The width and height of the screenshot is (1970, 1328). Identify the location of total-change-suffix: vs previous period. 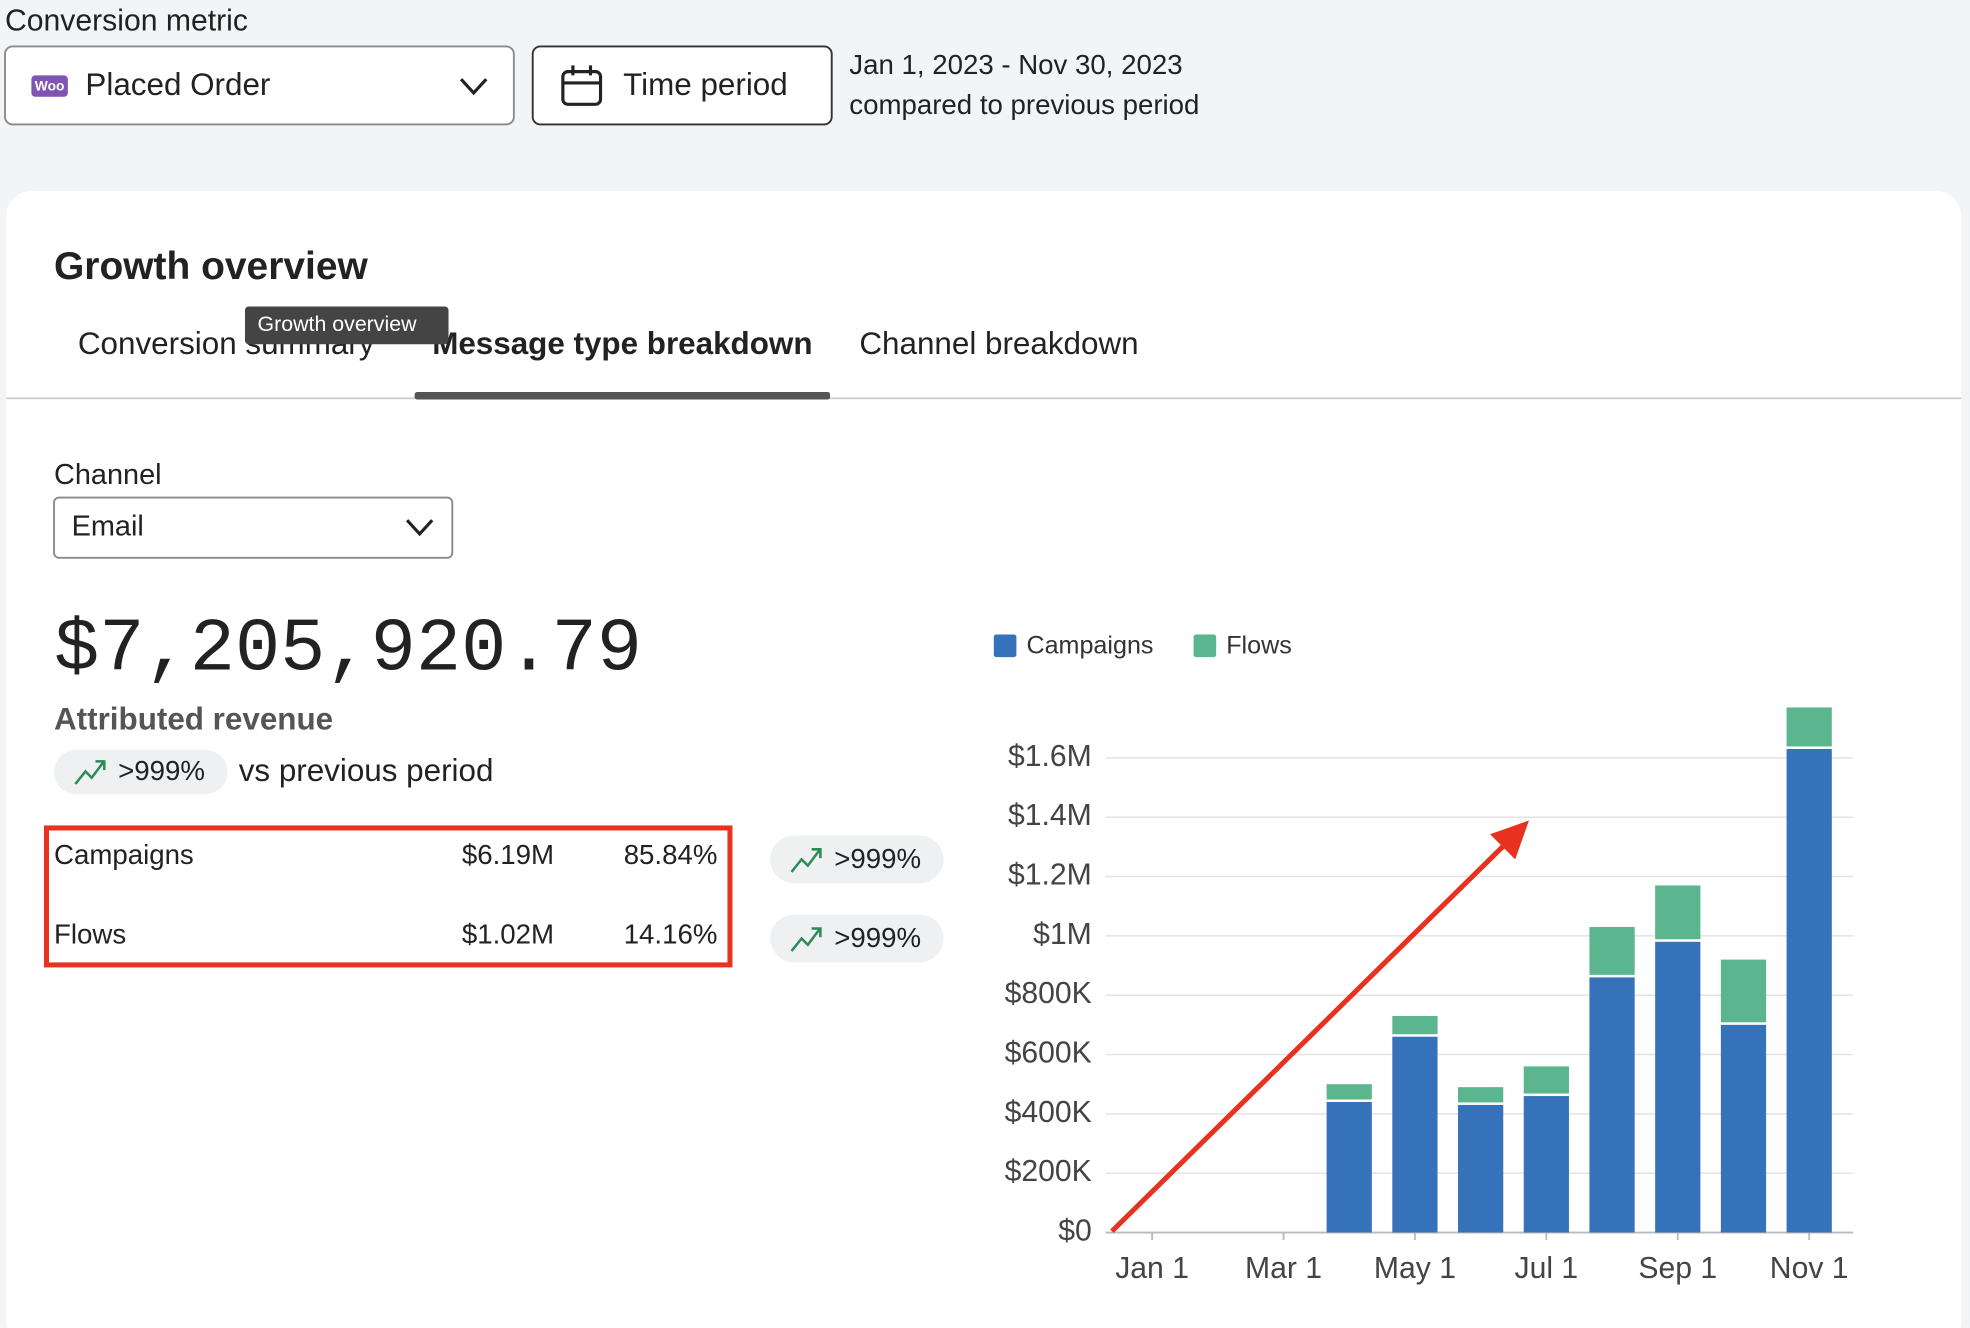
(366, 770).